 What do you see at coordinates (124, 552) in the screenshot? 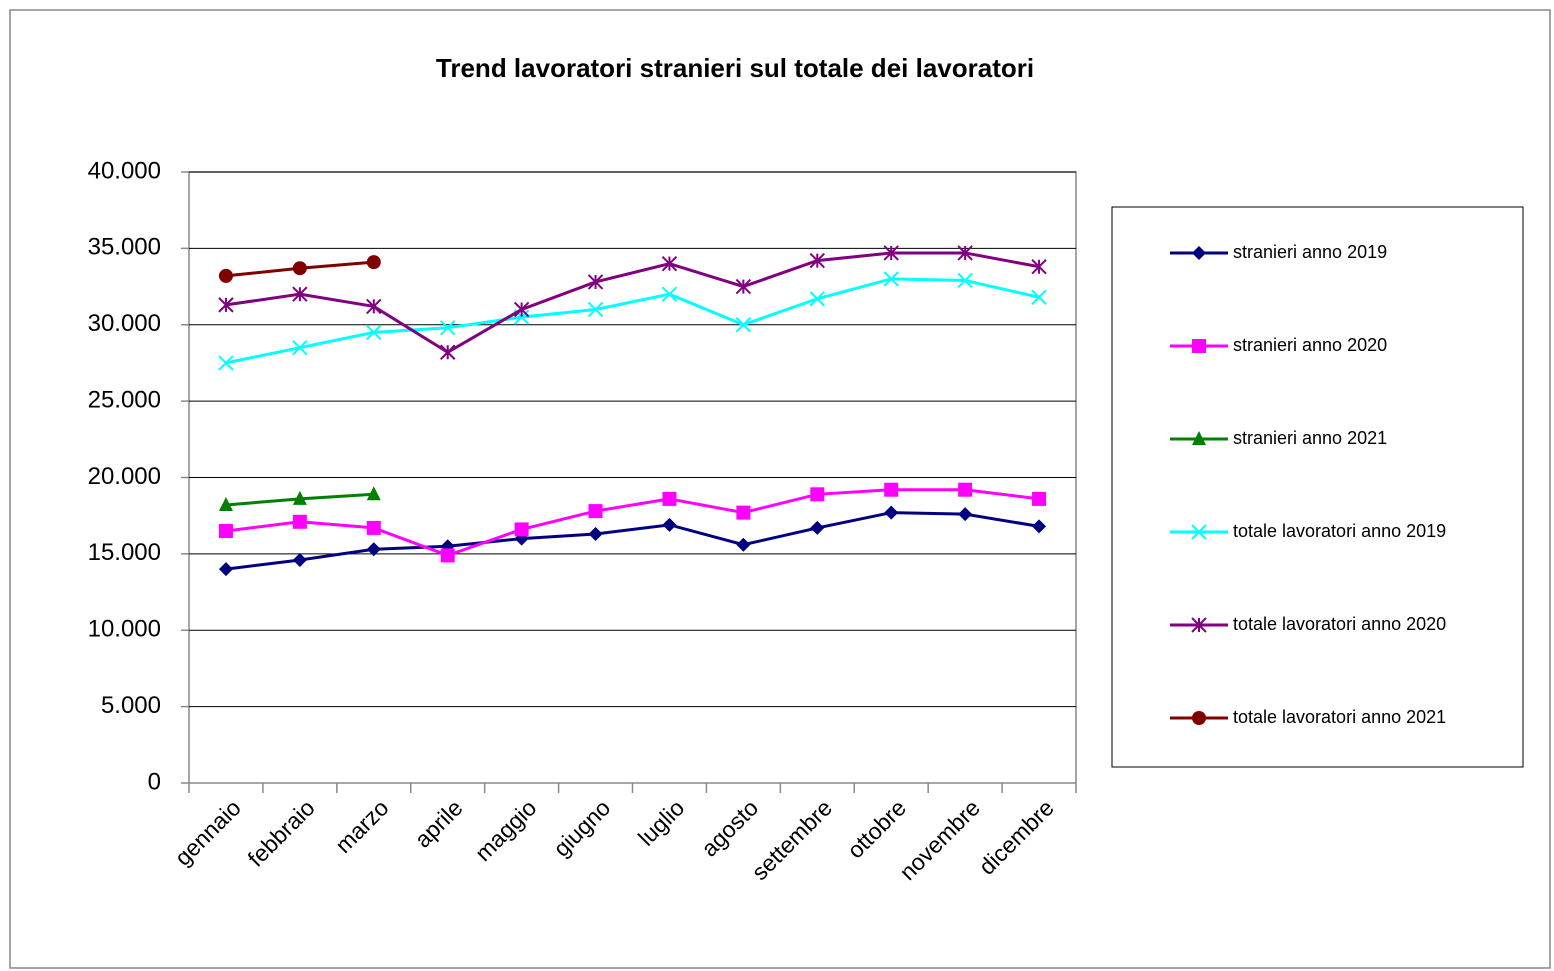
I see `y-tick-label: 15.000` at bounding box center [124, 552].